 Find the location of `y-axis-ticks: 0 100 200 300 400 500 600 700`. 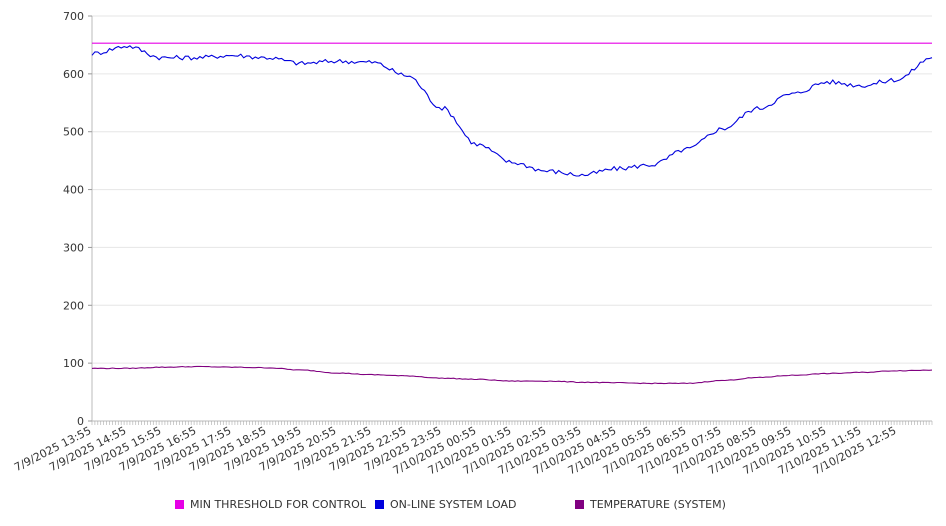

y-axis-ticks: 0 100 200 300 400 500 600 700 is located at coordinates (77, 219).